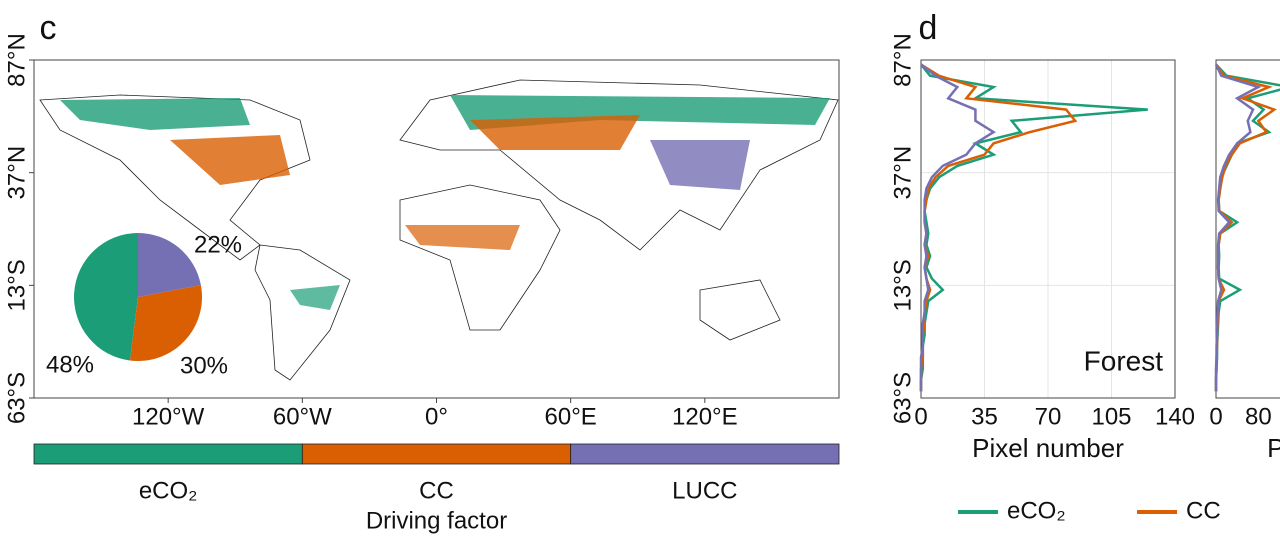  What do you see at coordinates (168, 416) in the screenshot?
I see `x-tick-label: 120°W` at bounding box center [168, 416].